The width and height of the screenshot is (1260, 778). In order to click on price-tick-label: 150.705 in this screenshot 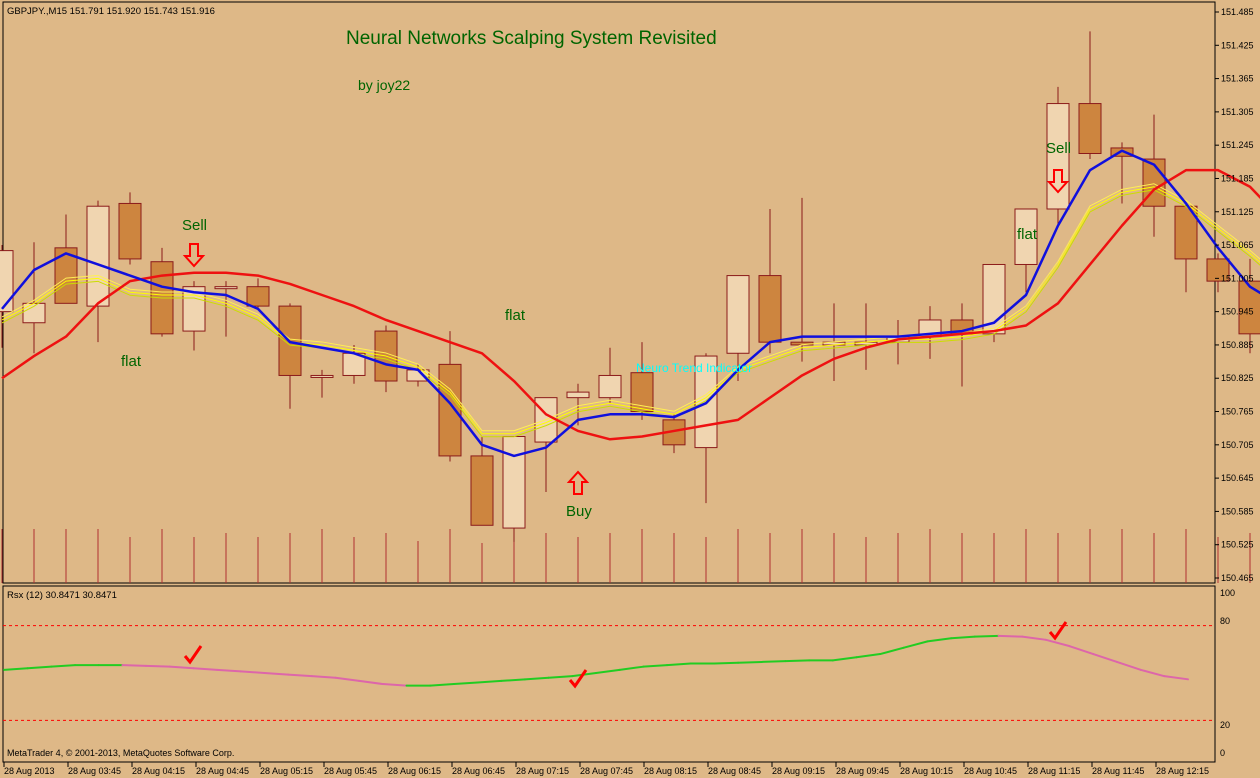, I will do `click(1237, 445)`.